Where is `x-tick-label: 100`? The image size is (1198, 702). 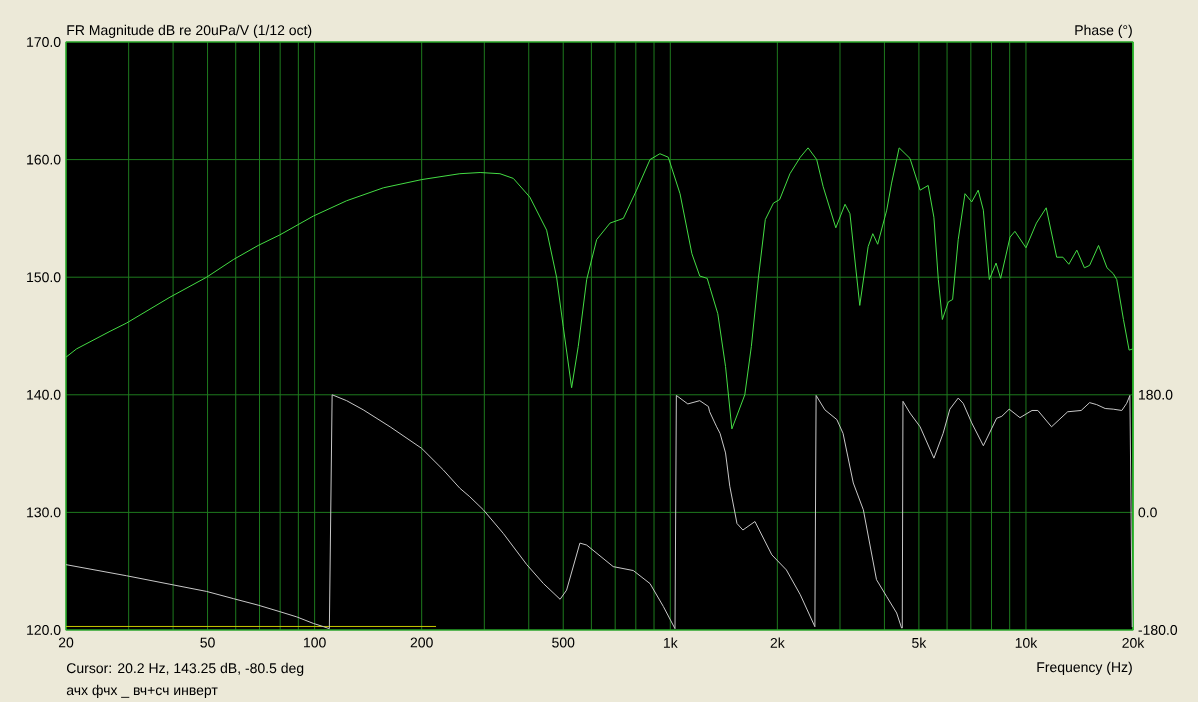 x-tick-label: 100 is located at coordinates (315, 642).